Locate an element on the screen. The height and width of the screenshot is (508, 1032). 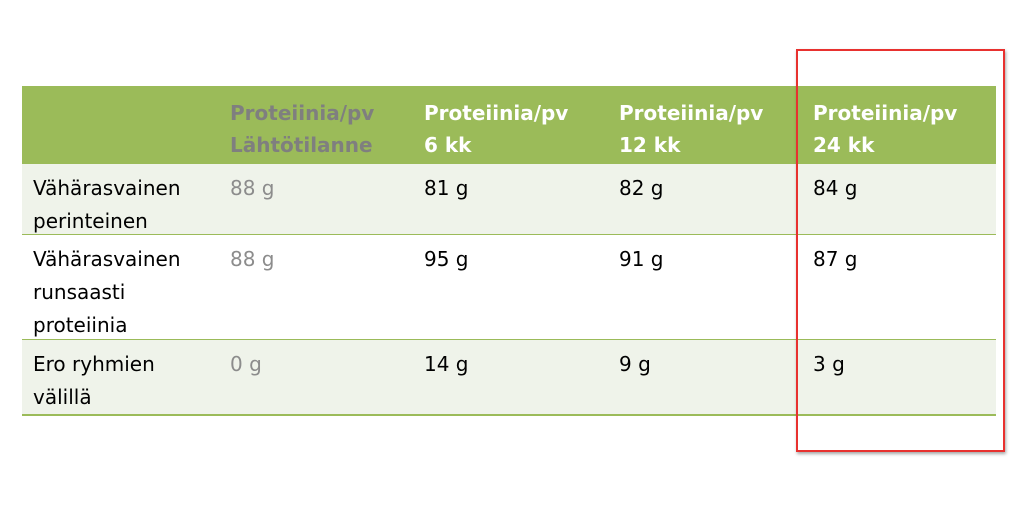
row-label-cell: Vähärasvainen perinteinen is located at coordinates (120, 199).